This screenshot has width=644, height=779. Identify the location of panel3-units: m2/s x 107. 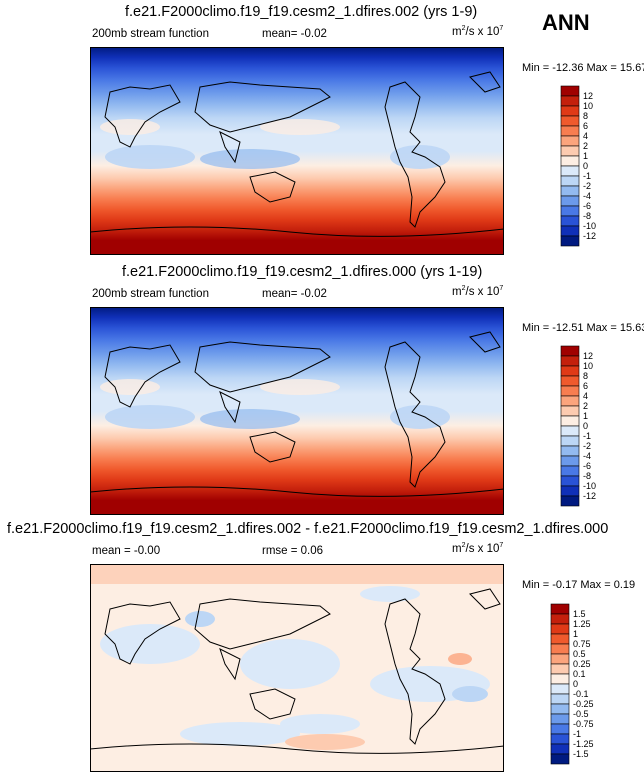
(478, 548).